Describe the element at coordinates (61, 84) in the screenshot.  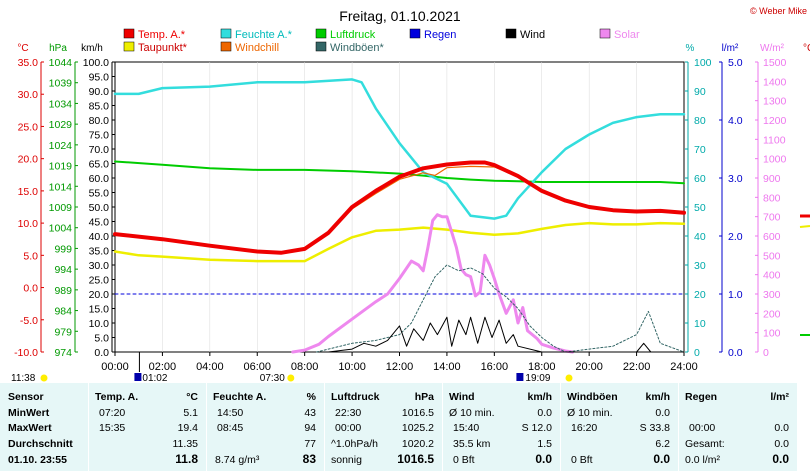
I see `pressure-tick-label: 1039` at that location.